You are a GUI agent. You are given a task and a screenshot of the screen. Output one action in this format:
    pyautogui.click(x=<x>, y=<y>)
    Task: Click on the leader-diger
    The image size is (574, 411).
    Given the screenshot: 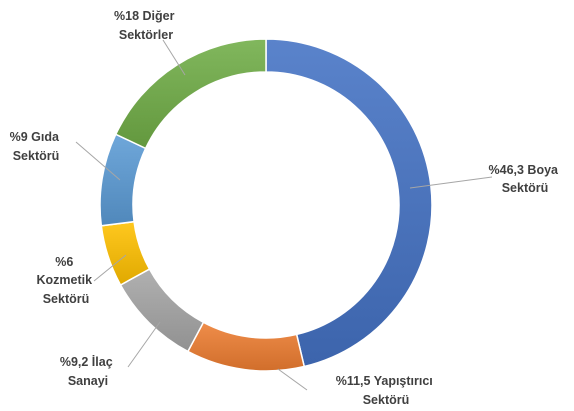 What is the action you would take?
    pyautogui.click(x=174, y=57)
    